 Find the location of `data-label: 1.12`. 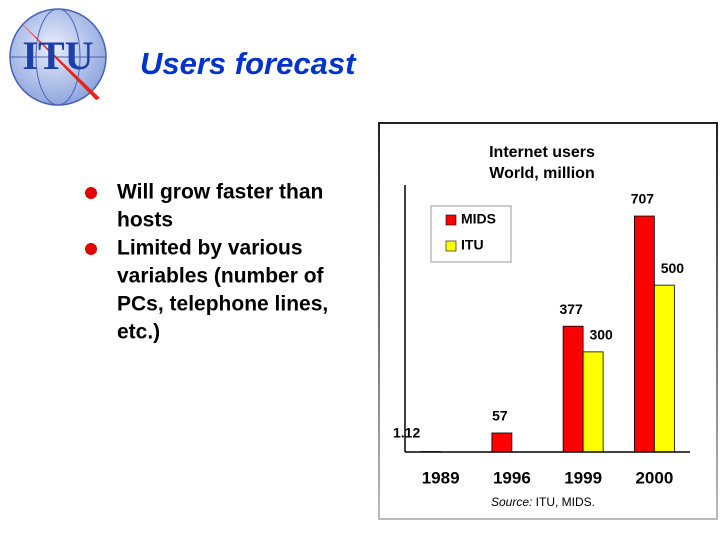

data-label: 1.12 is located at coordinates (406, 432).